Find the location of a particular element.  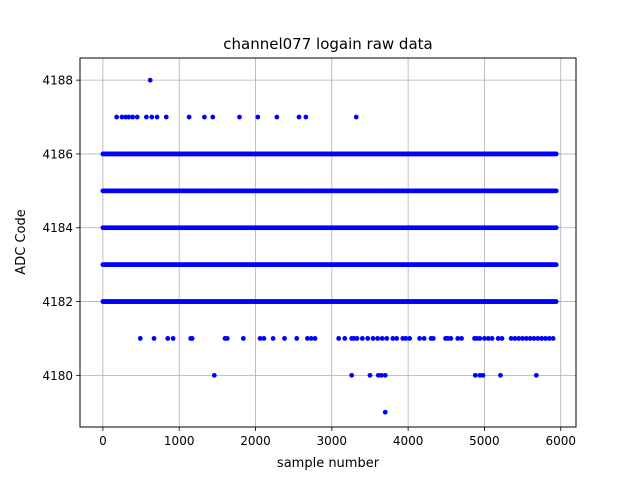

x-tick-label: 6000 is located at coordinates (560, 441).